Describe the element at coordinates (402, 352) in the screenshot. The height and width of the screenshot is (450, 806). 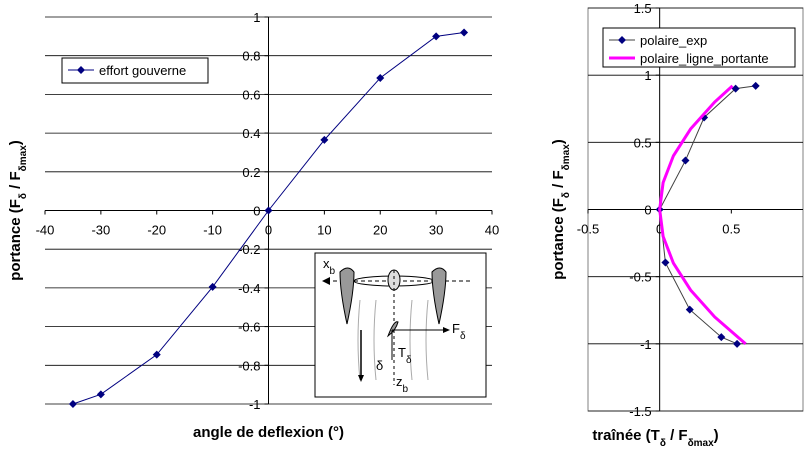
I see `inset-label-text: T` at that location.